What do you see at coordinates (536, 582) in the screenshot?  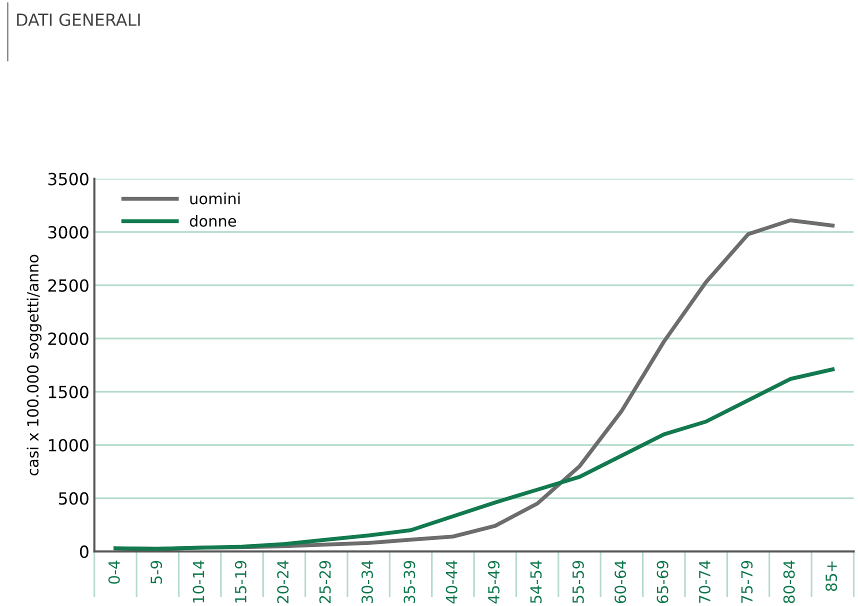 I see `x-tick-label: 54-54` at bounding box center [536, 582].